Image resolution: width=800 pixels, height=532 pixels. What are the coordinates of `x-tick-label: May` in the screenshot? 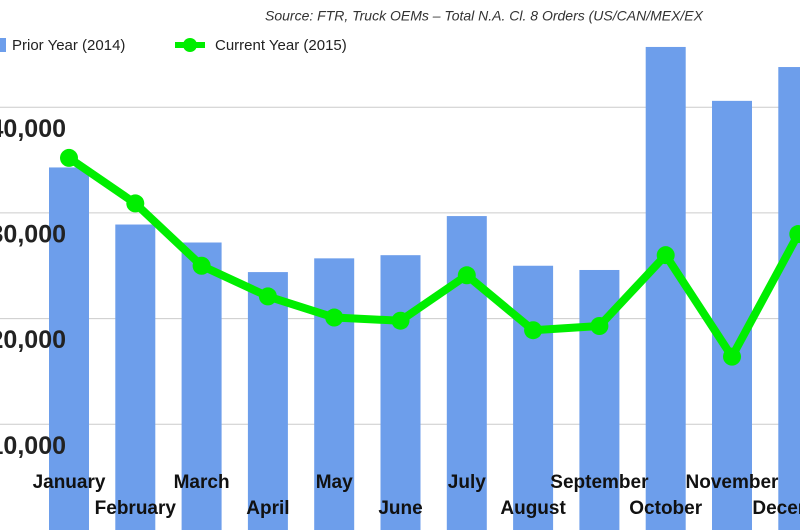 It's located at (334, 482).